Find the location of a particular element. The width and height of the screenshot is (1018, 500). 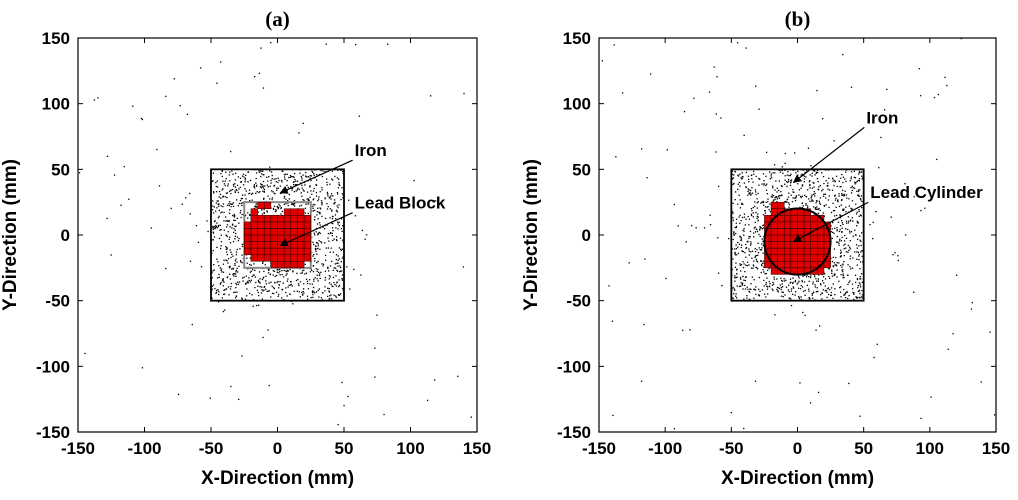

iron-region is located at coordinates (797, 235).